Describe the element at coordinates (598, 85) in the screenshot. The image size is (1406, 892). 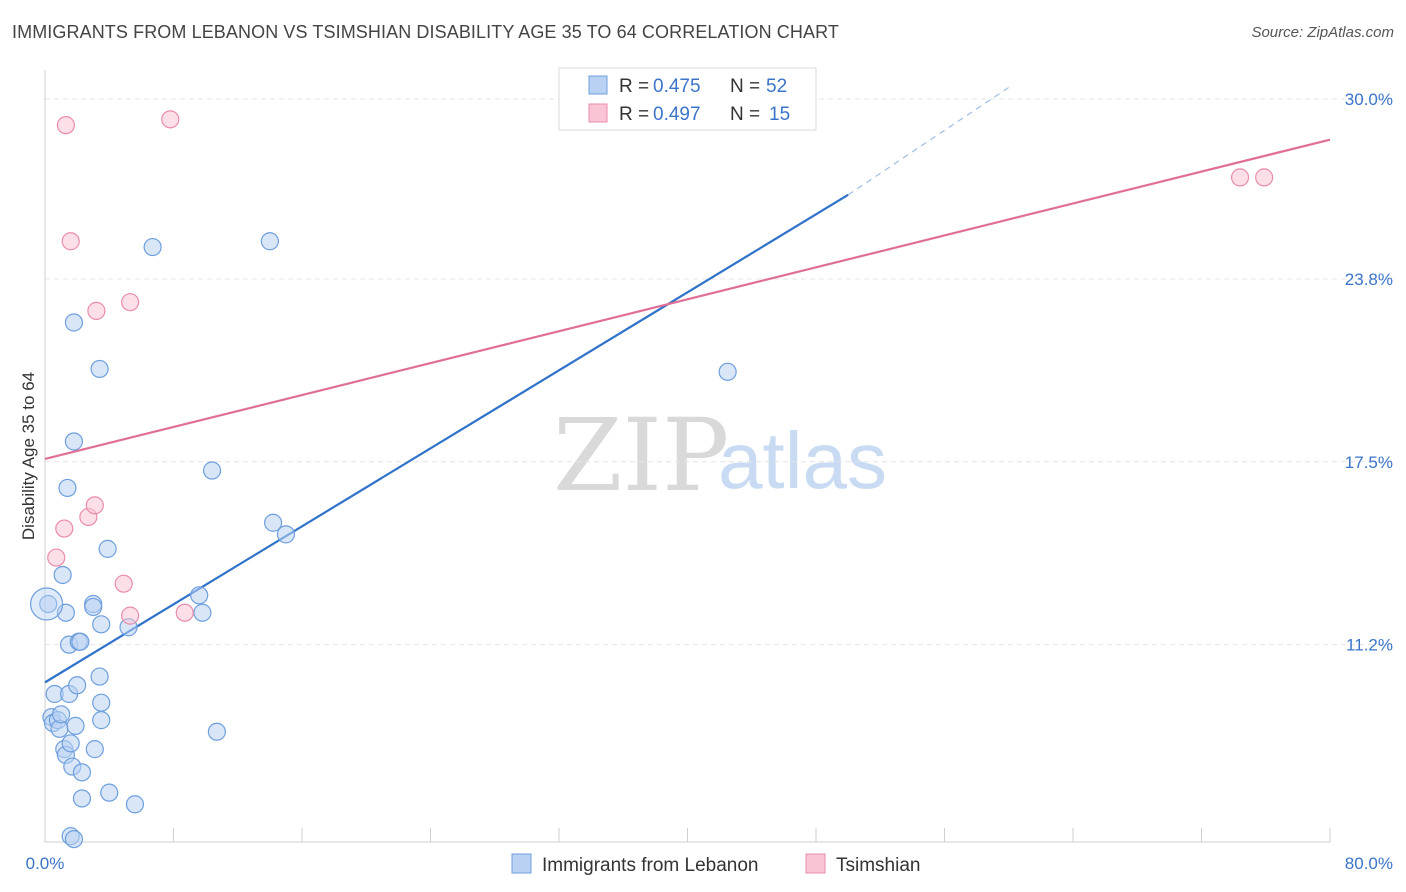
I see `legend-swatch-lebanon` at that location.